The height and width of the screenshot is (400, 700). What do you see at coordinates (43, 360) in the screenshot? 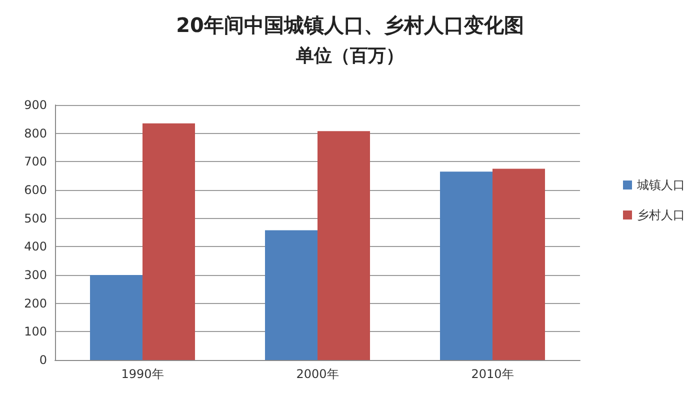
I see `y-tick-label: 0` at bounding box center [43, 360].